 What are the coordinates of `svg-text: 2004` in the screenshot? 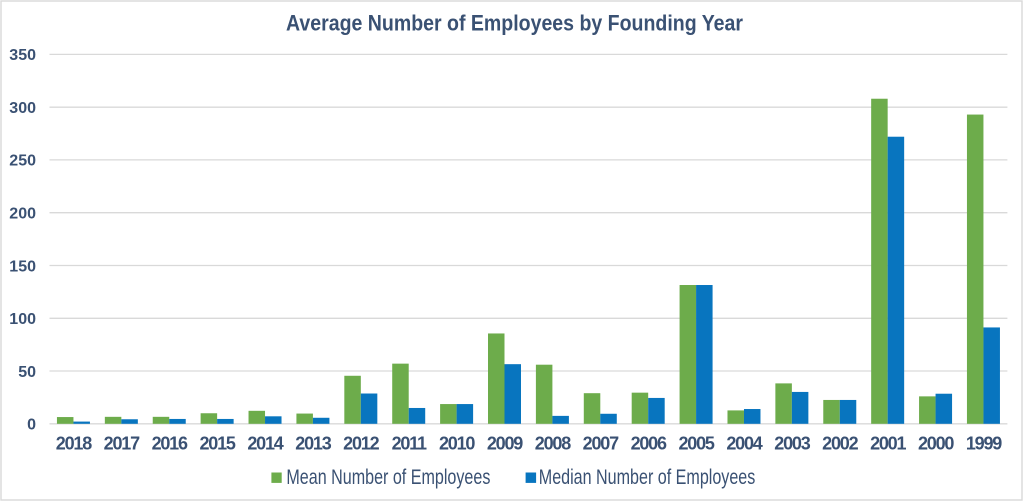 It's located at (744, 444).